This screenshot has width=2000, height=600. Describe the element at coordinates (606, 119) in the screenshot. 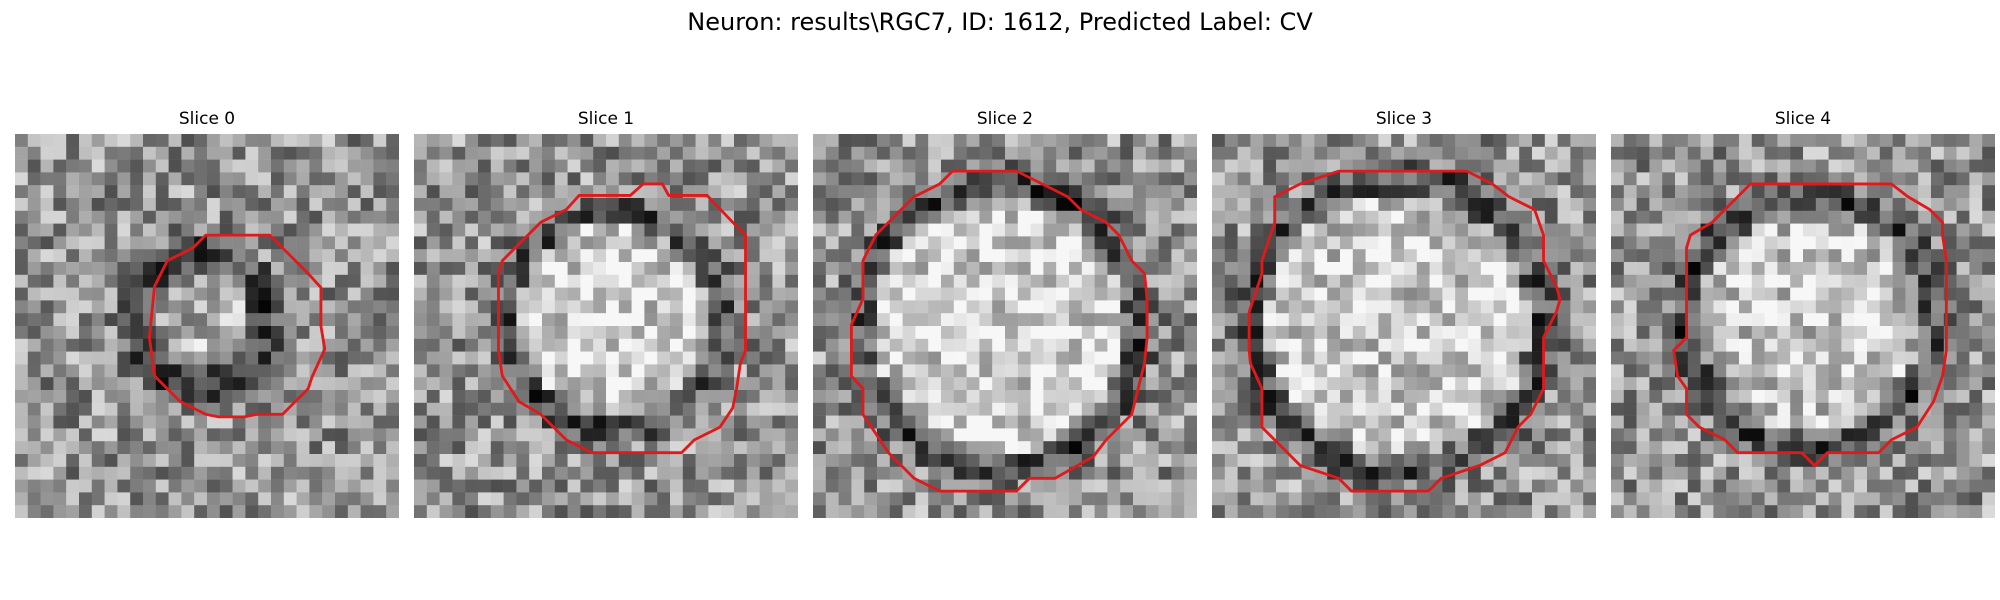

I see `slice-title: Slice 1` at that location.